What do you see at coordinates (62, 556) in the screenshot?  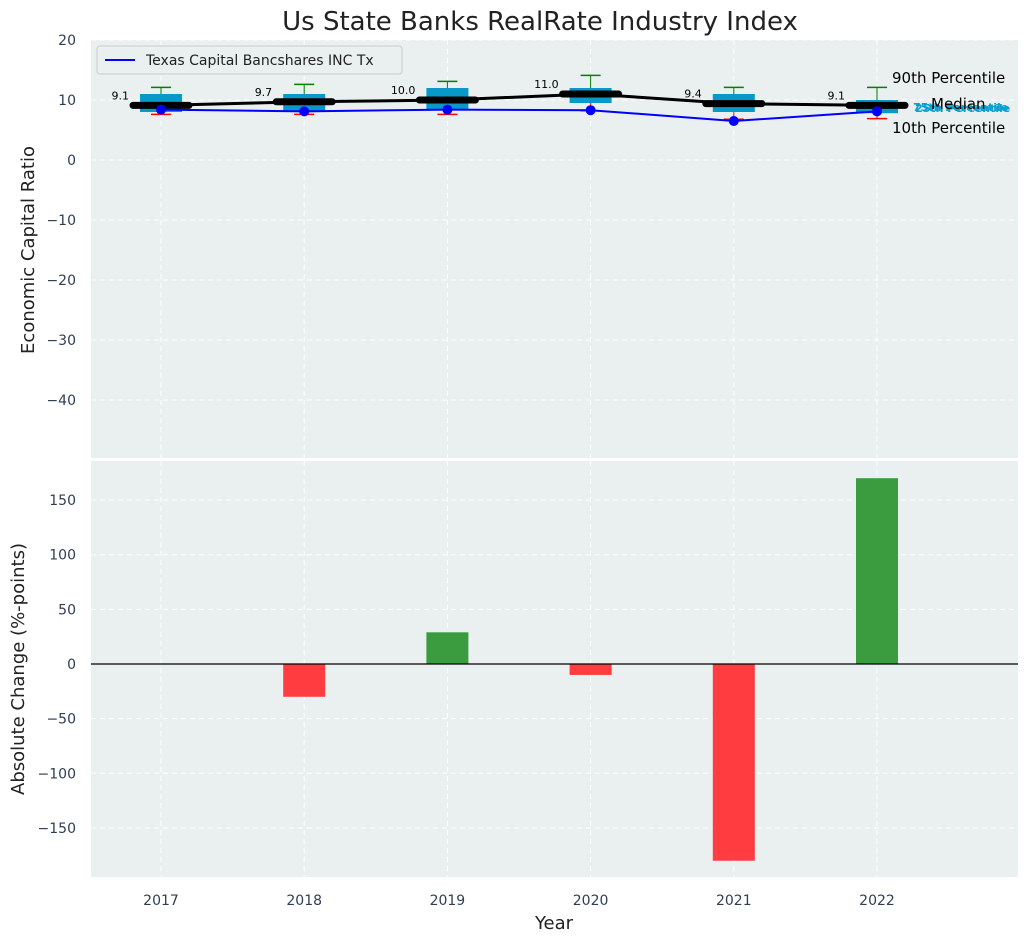 I see `bottom-y-tick-label: 100` at bounding box center [62, 556].